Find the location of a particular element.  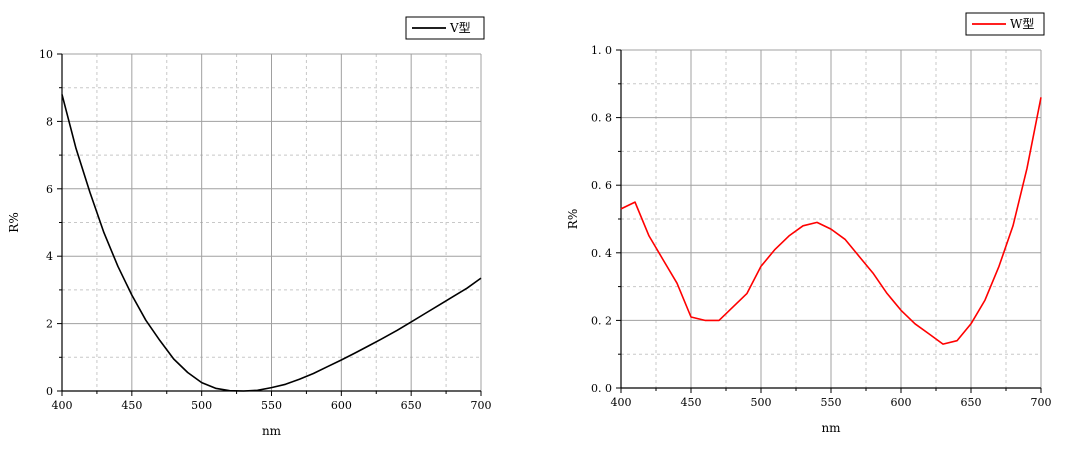

y-tick-label: 8 is located at coordinates (49, 121).